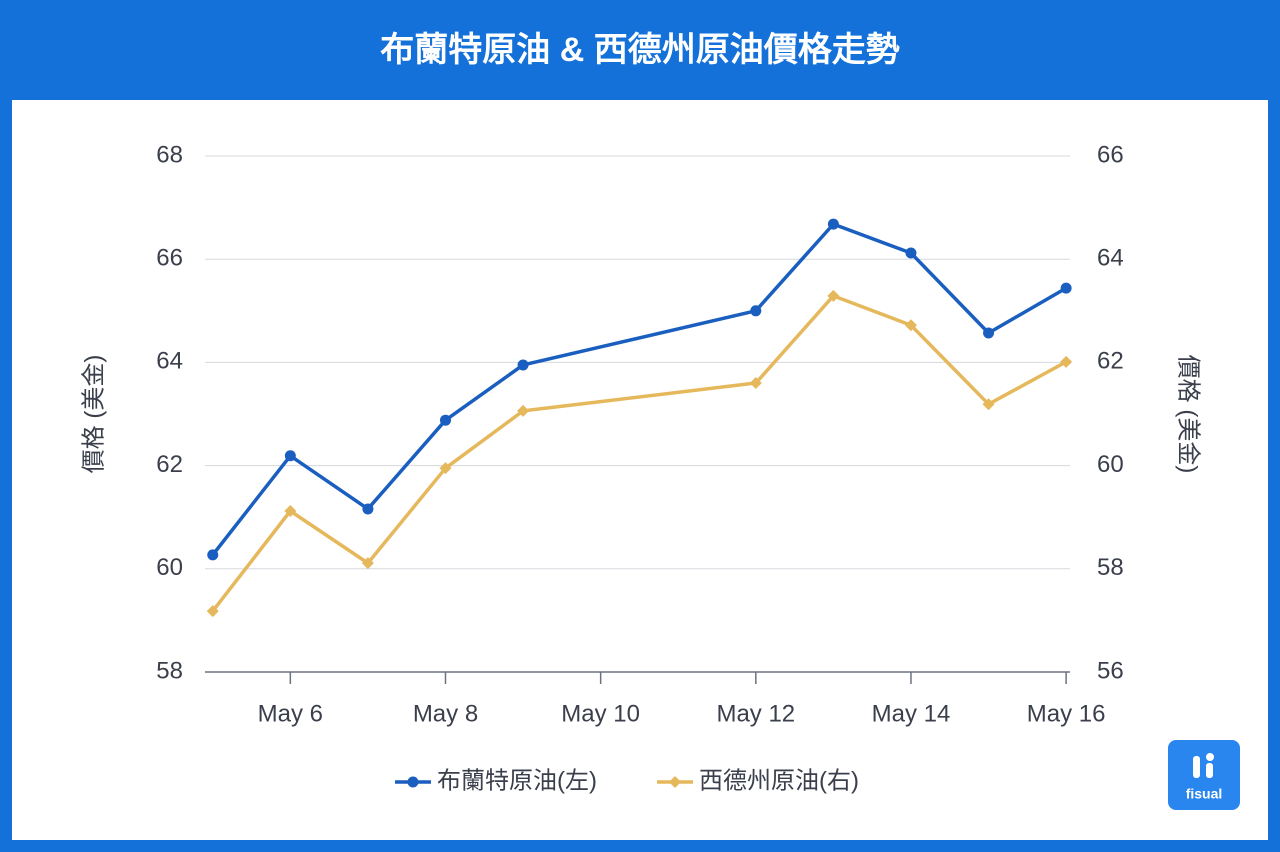 The image size is (1280, 852). Describe the element at coordinates (779, 780) in the screenshot. I see `legend-label: 西德州原油(右)` at that location.